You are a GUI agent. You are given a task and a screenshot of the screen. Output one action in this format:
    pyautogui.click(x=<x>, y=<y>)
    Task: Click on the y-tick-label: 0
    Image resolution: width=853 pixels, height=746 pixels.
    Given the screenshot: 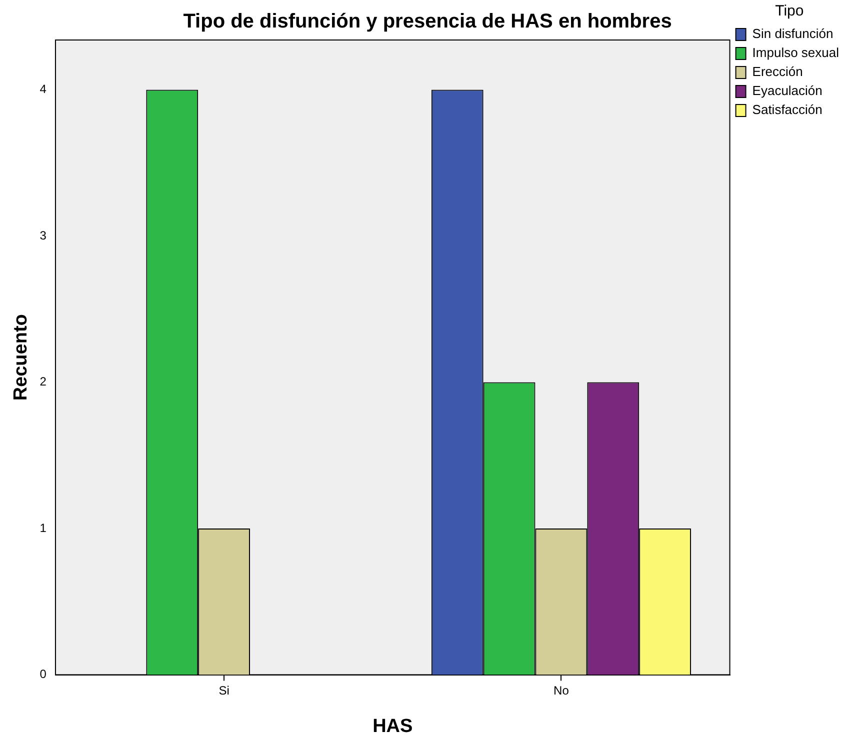 What is the action you would take?
    pyautogui.click(x=43, y=674)
    